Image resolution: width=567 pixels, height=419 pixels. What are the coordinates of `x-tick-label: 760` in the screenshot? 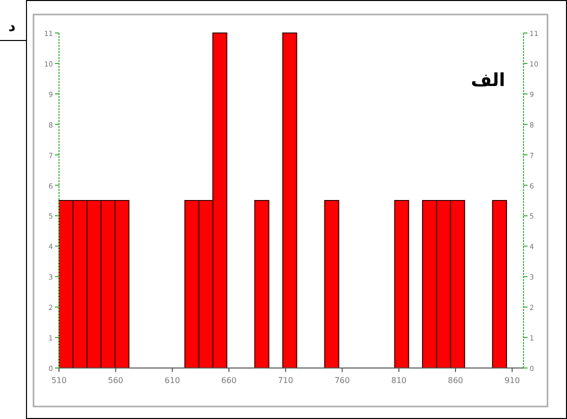 It's located at (342, 380).